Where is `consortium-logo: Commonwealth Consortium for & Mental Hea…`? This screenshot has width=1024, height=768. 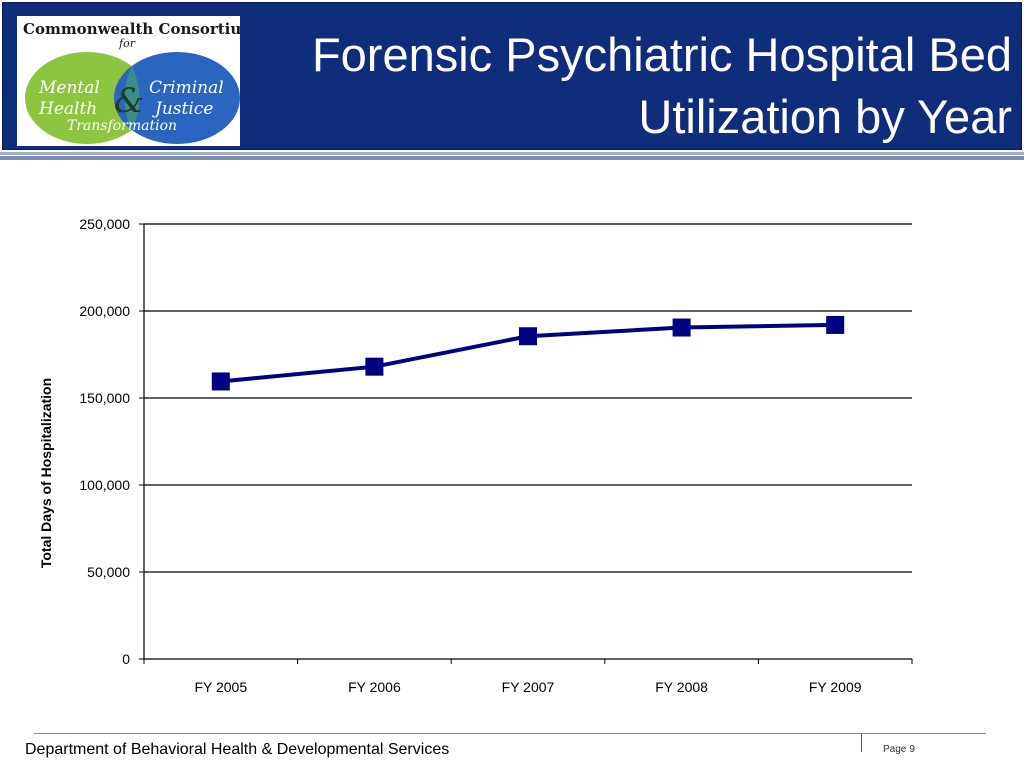
consortium-logo: Commonwealth Consortium for & Mental Hea… is located at coordinates (137, 81).